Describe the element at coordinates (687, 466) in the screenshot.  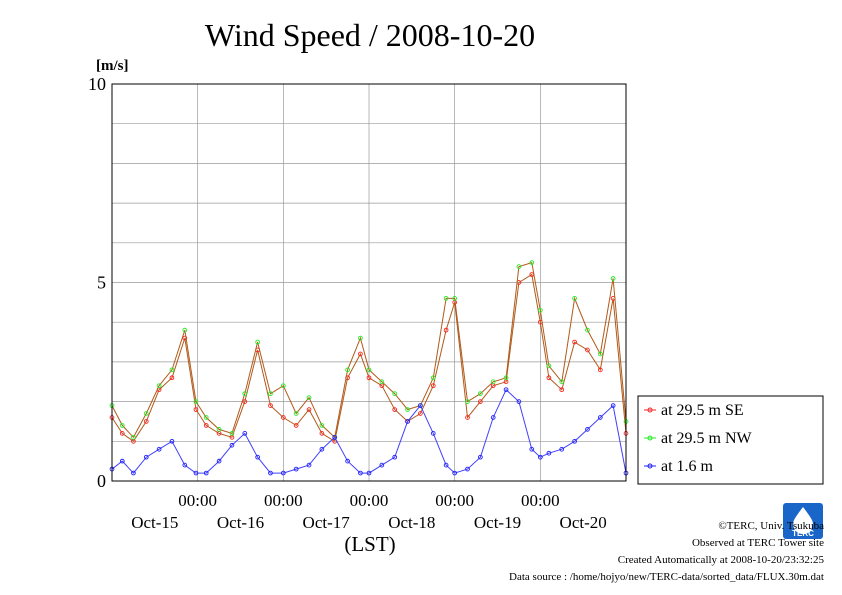
I see `legend-label: at 1.6 m` at that location.